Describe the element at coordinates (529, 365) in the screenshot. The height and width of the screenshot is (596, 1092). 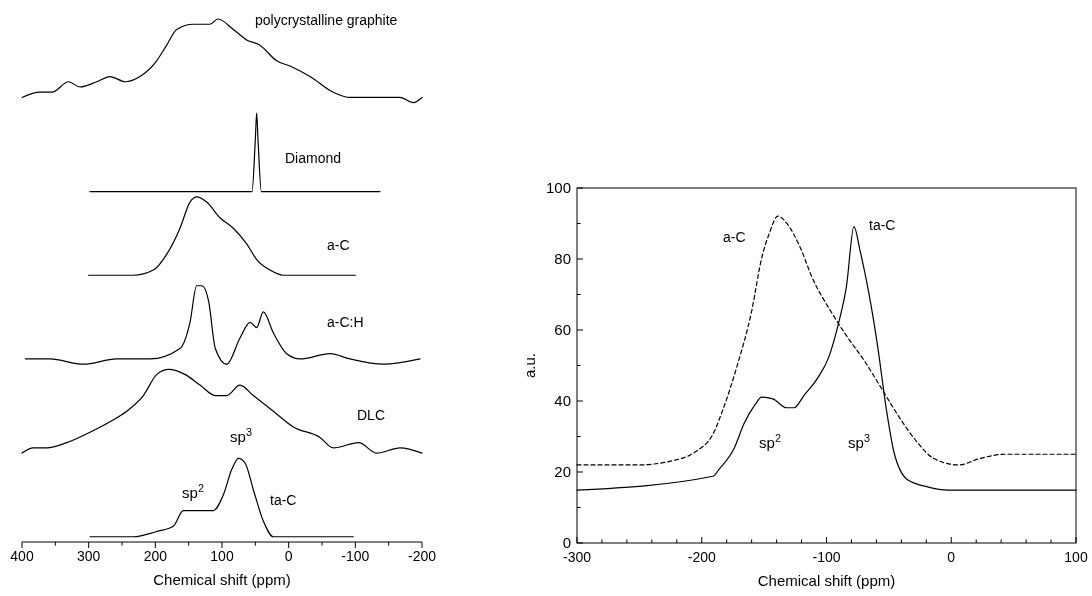
I see `y-axis-title: a.u.` at that location.